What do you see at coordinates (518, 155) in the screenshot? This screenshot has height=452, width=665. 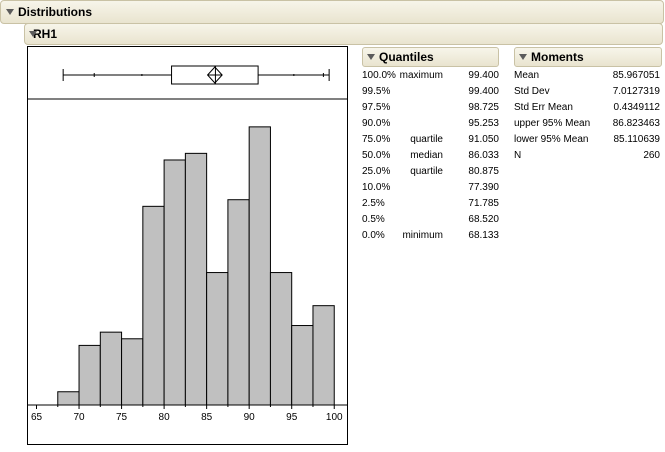 I see `moment-name: N` at bounding box center [518, 155].